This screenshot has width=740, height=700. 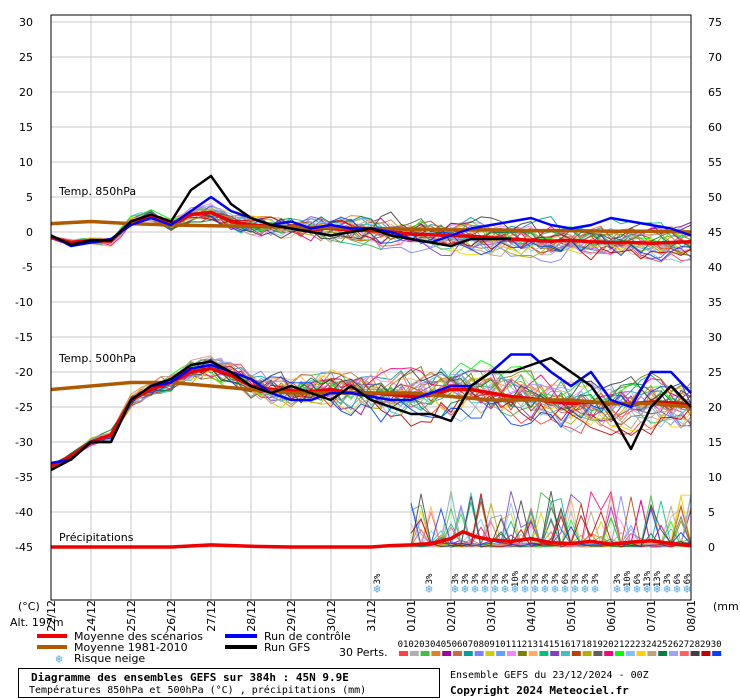 I want to click on pert-label: 13, so click(x=532, y=645).